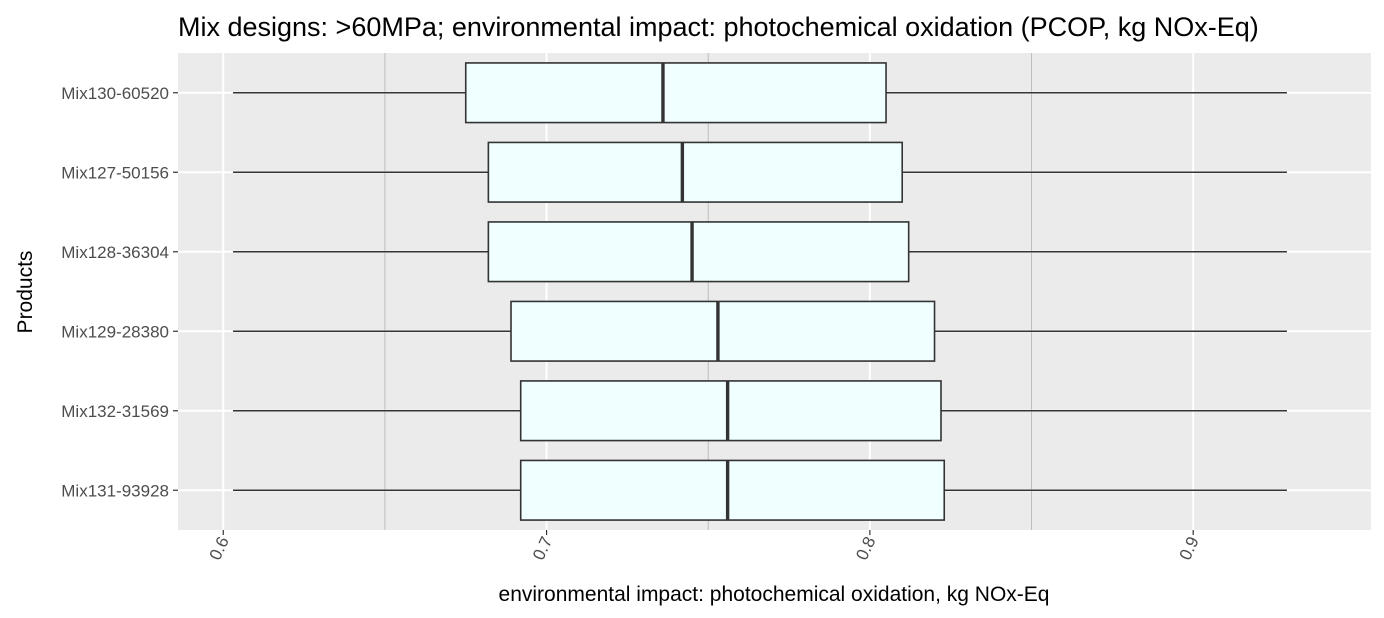  What do you see at coordinates (1189, 548) in the screenshot?
I see `x-tick-label: 0.9` at bounding box center [1189, 548].